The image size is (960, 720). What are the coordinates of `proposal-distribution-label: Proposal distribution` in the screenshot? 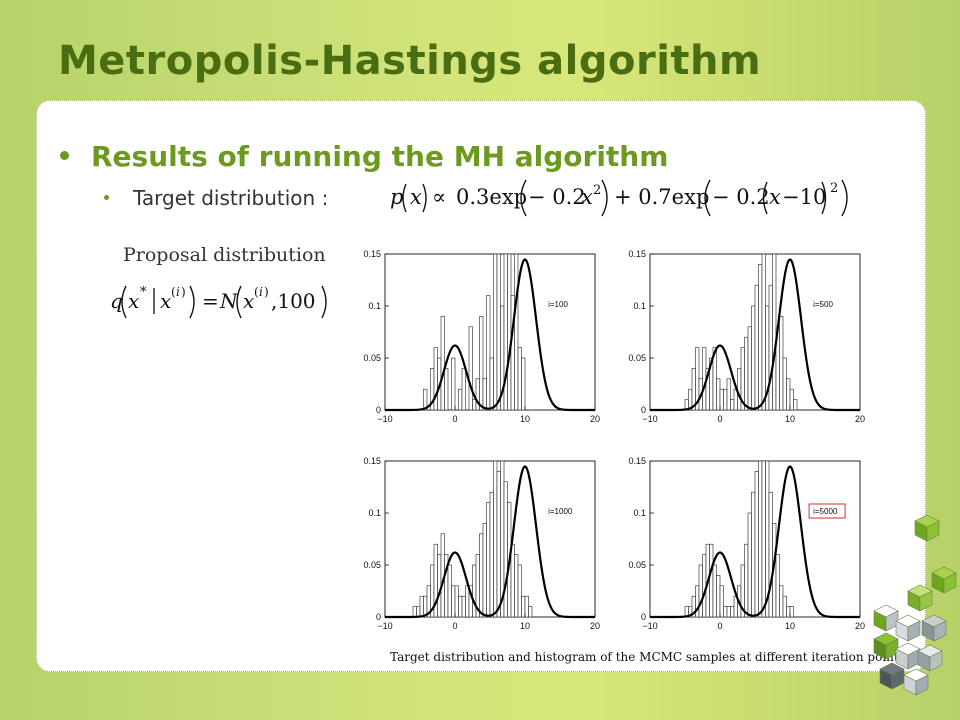 It's located at (224, 255).